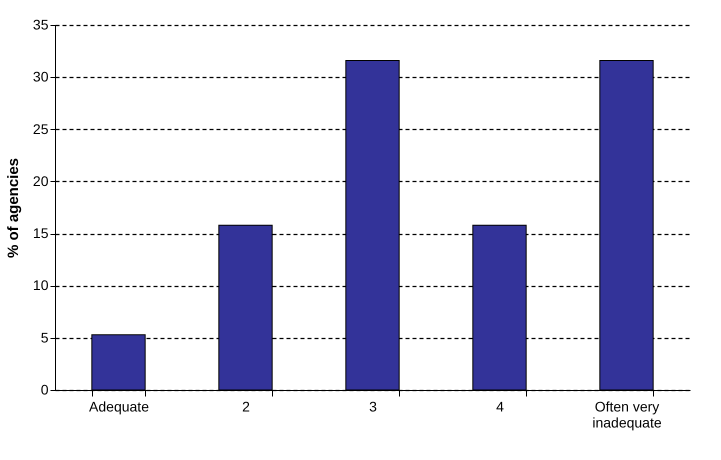 Image resolution: width=721 pixels, height=460 pixels. Describe the element at coordinates (40, 233) in the screenshot. I see `y-tick-label: 15` at that location.